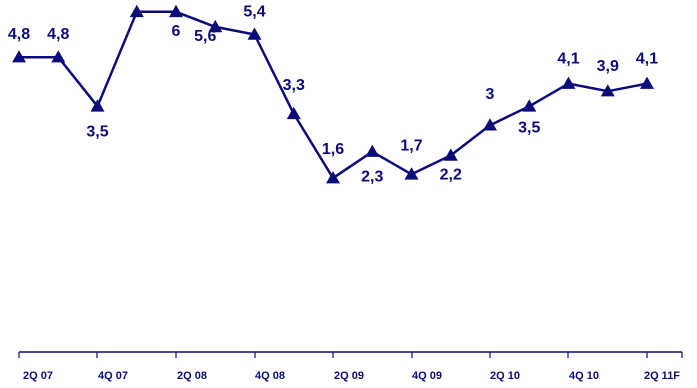 The width and height of the screenshot is (697, 388). I want to click on x-tick-label: 4Q 08, so click(270, 376).